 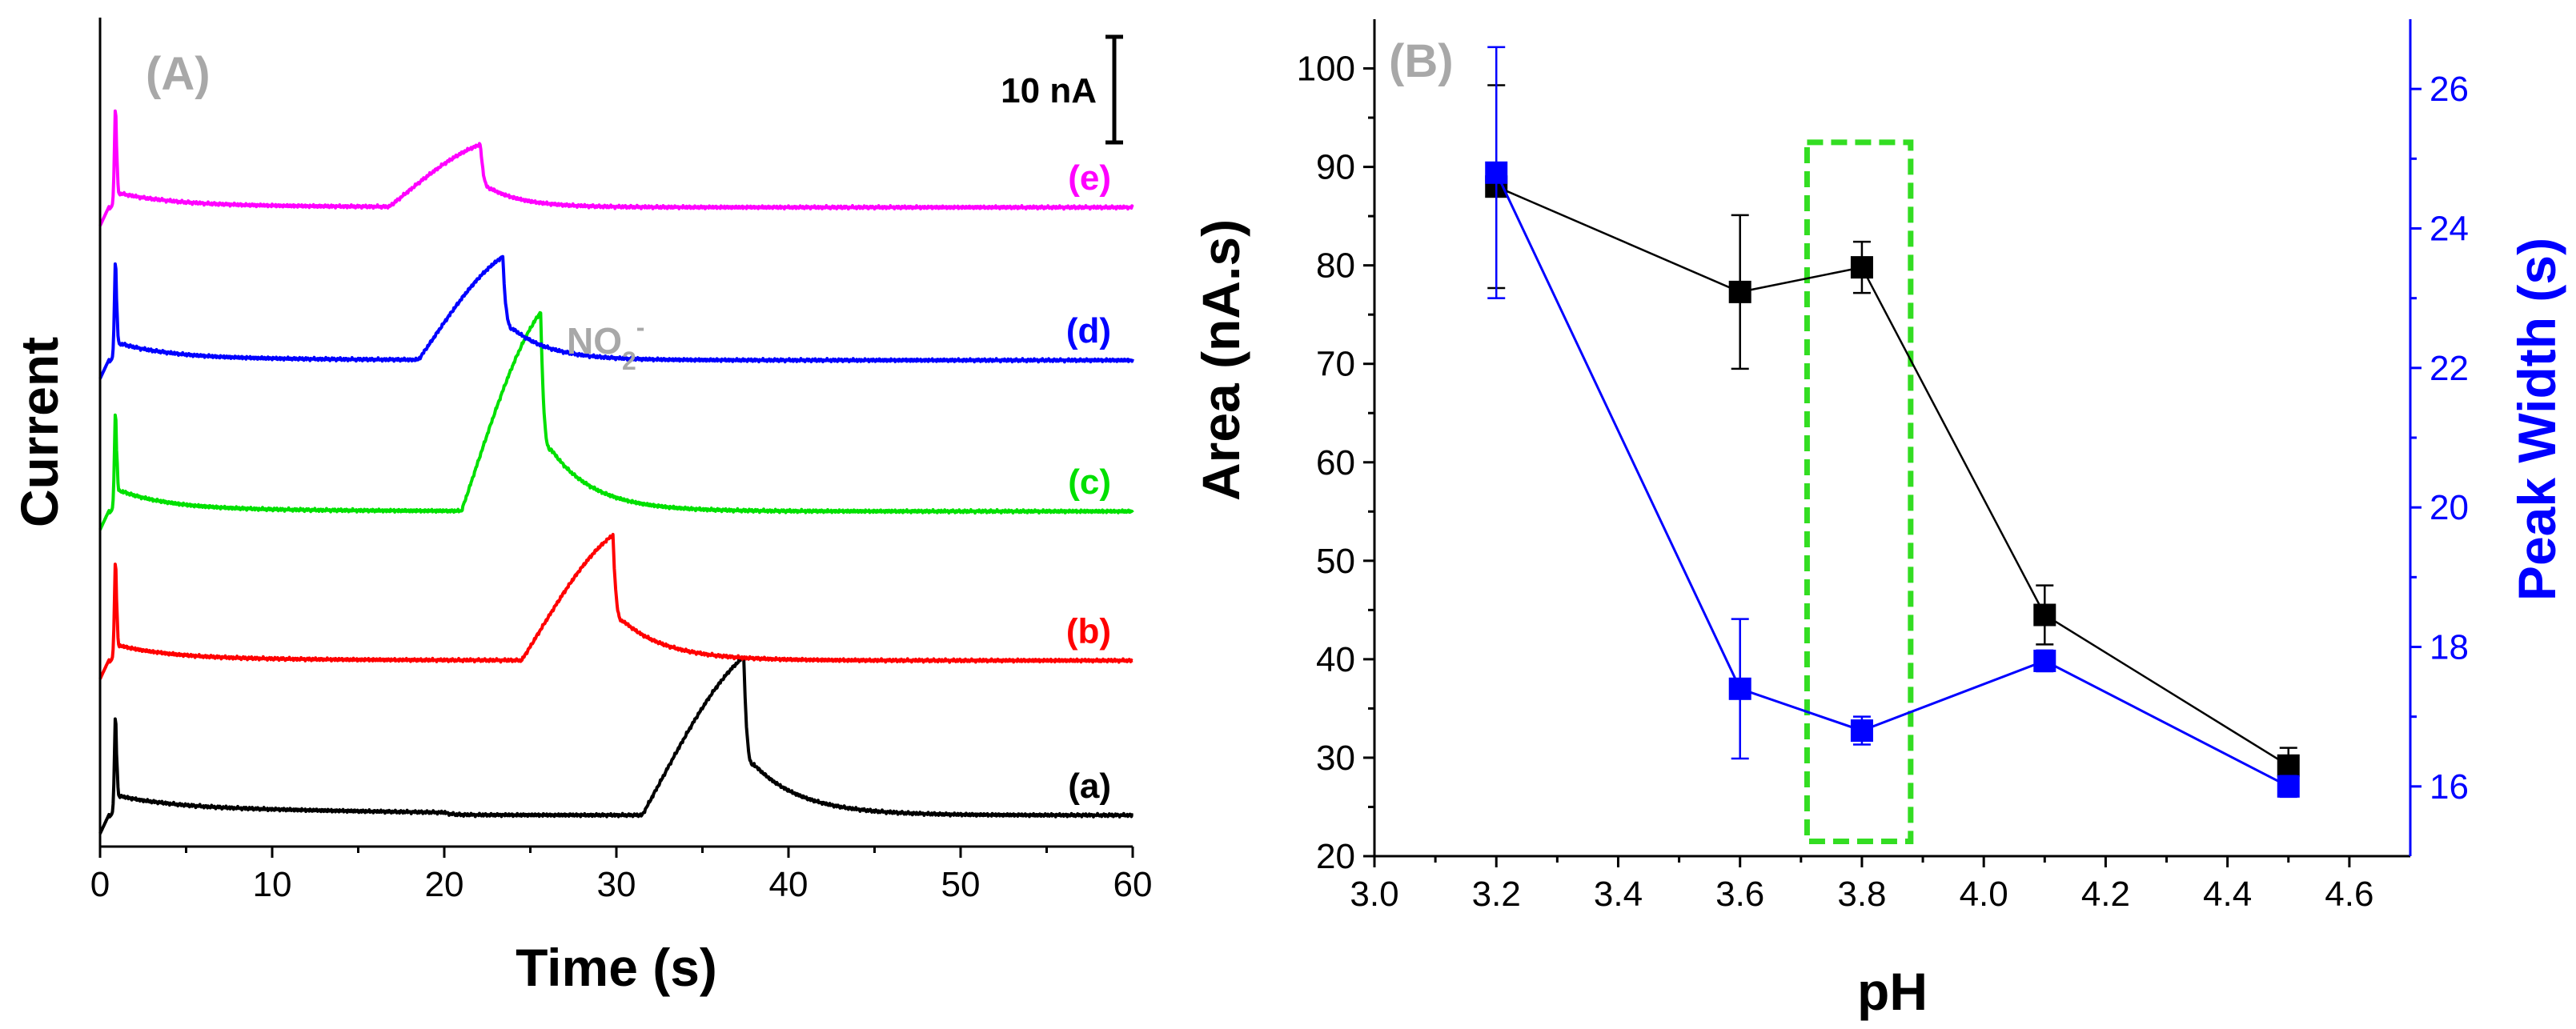 I want to click on highlight-box-group, so click(x=1859, y=492).